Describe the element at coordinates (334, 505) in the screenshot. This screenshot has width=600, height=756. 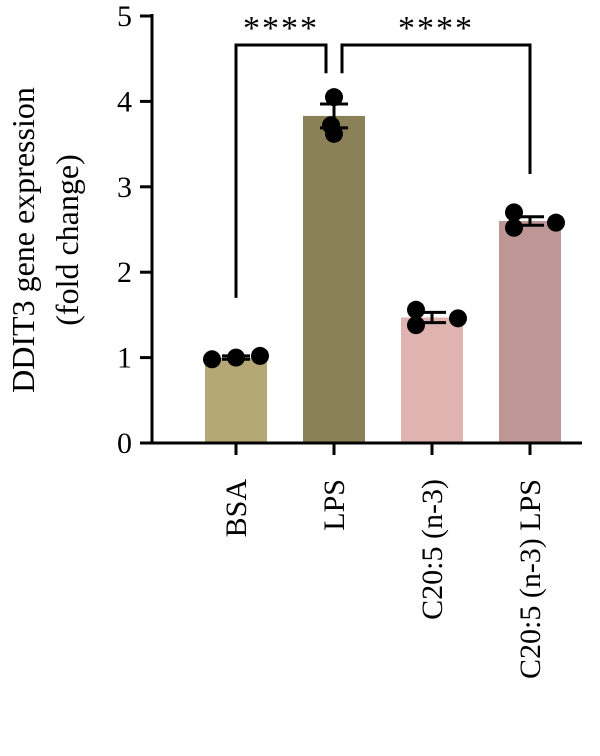
I see `x-tick-label-2: LPS` at that location.